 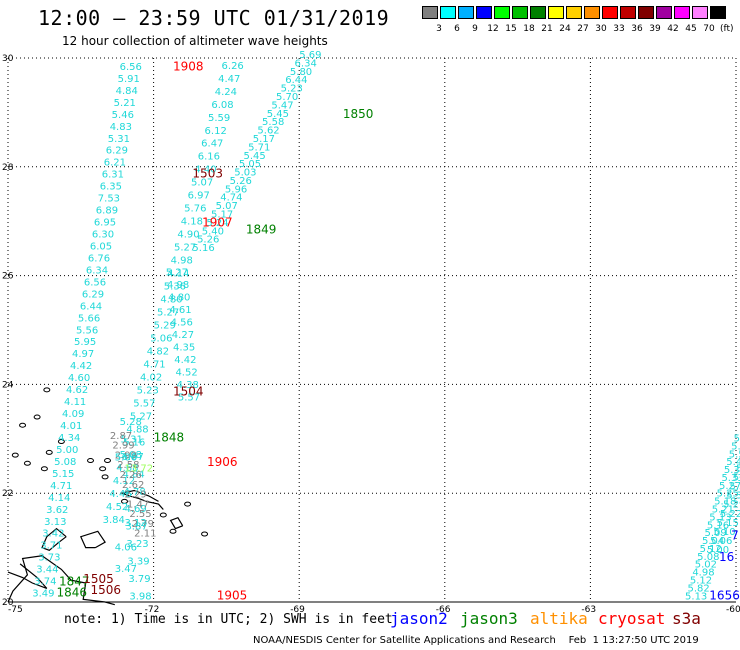 I want to click on legend-label: 30, so click(x=601, y=29).